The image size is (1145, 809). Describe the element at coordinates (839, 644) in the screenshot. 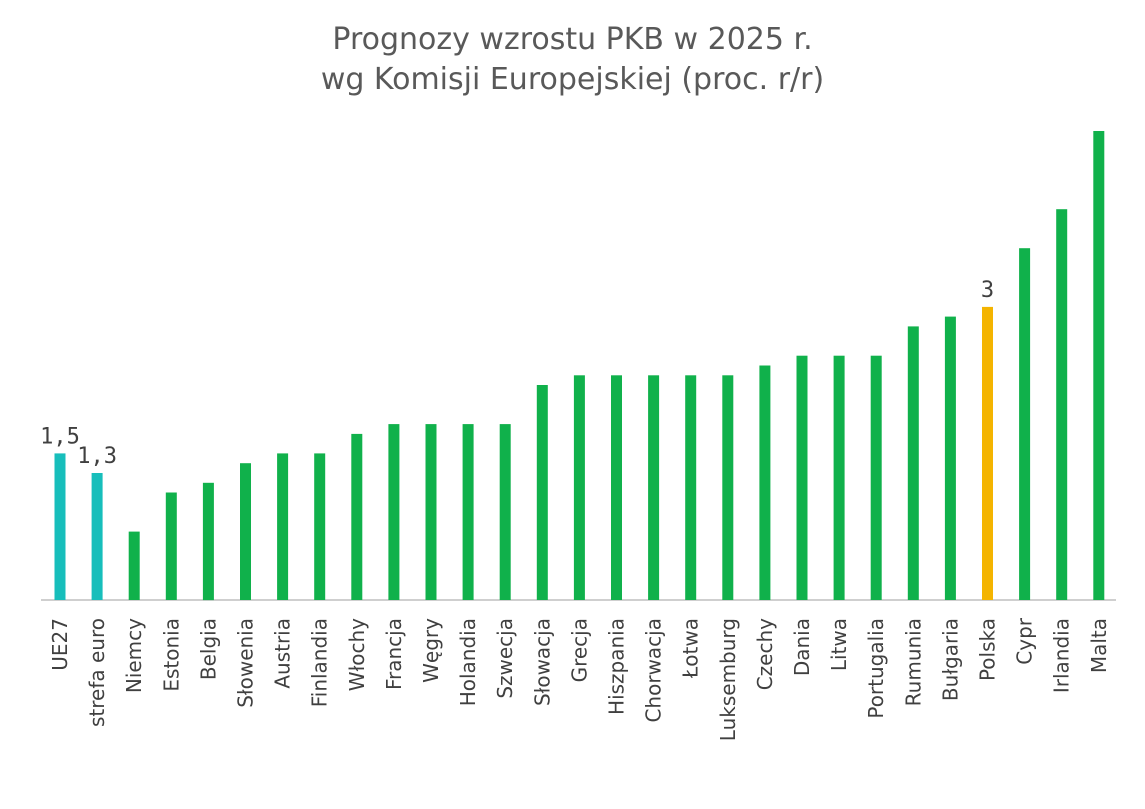

I see `category-label-21: Litwa` at that location.